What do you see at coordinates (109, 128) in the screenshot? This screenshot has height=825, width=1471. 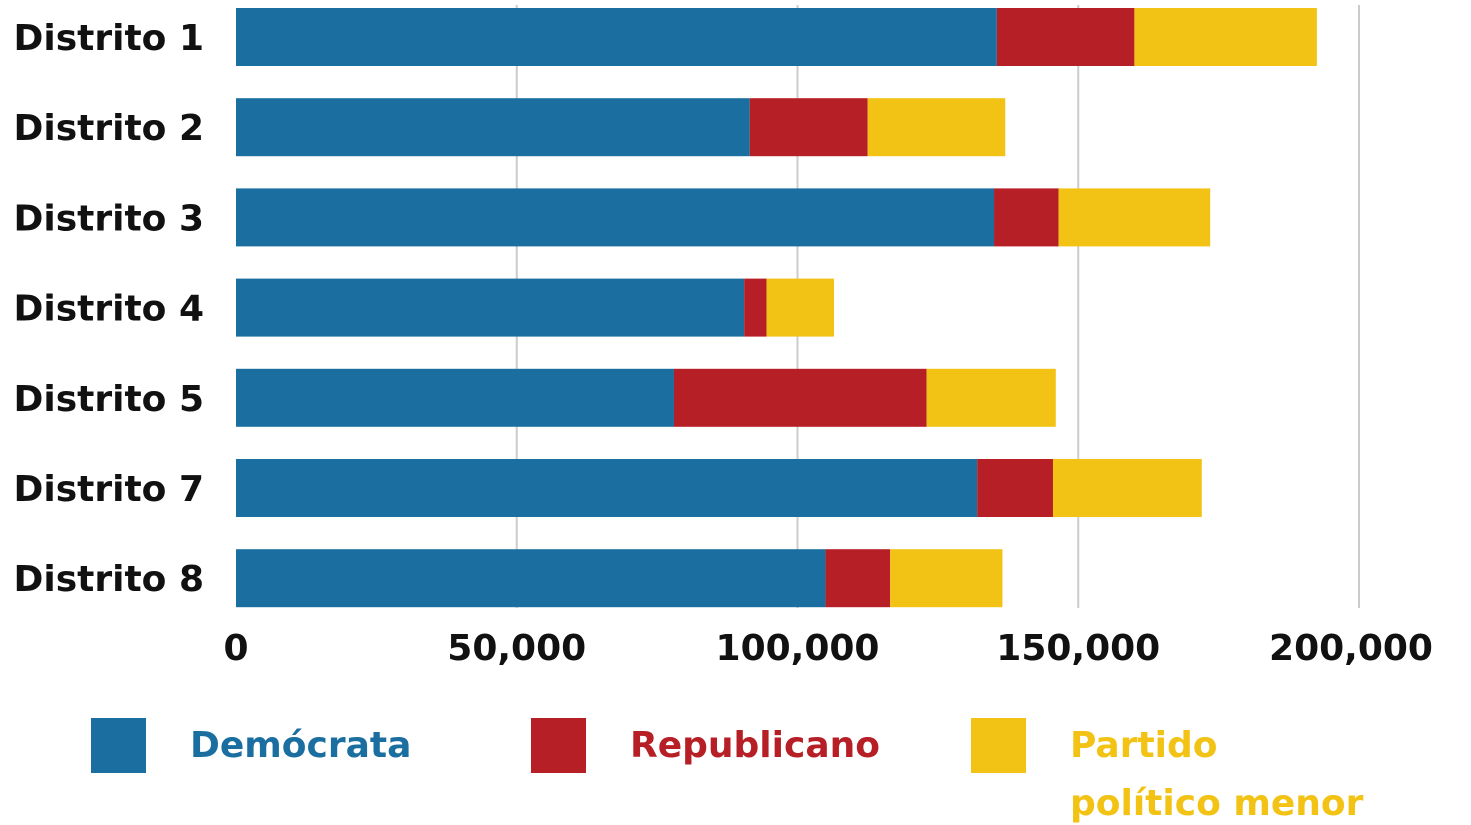 I see `category-label: Distrito 2` at bounding box center [109, 128].